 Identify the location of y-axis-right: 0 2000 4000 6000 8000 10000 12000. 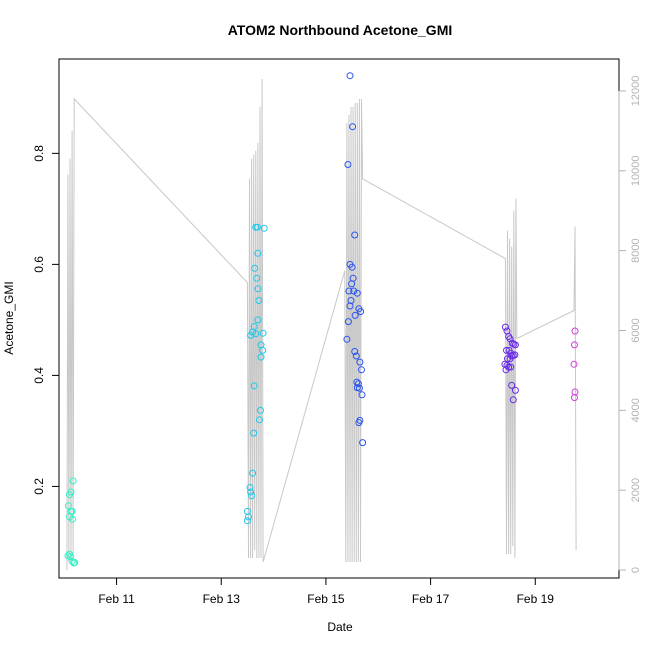
(630, 324).